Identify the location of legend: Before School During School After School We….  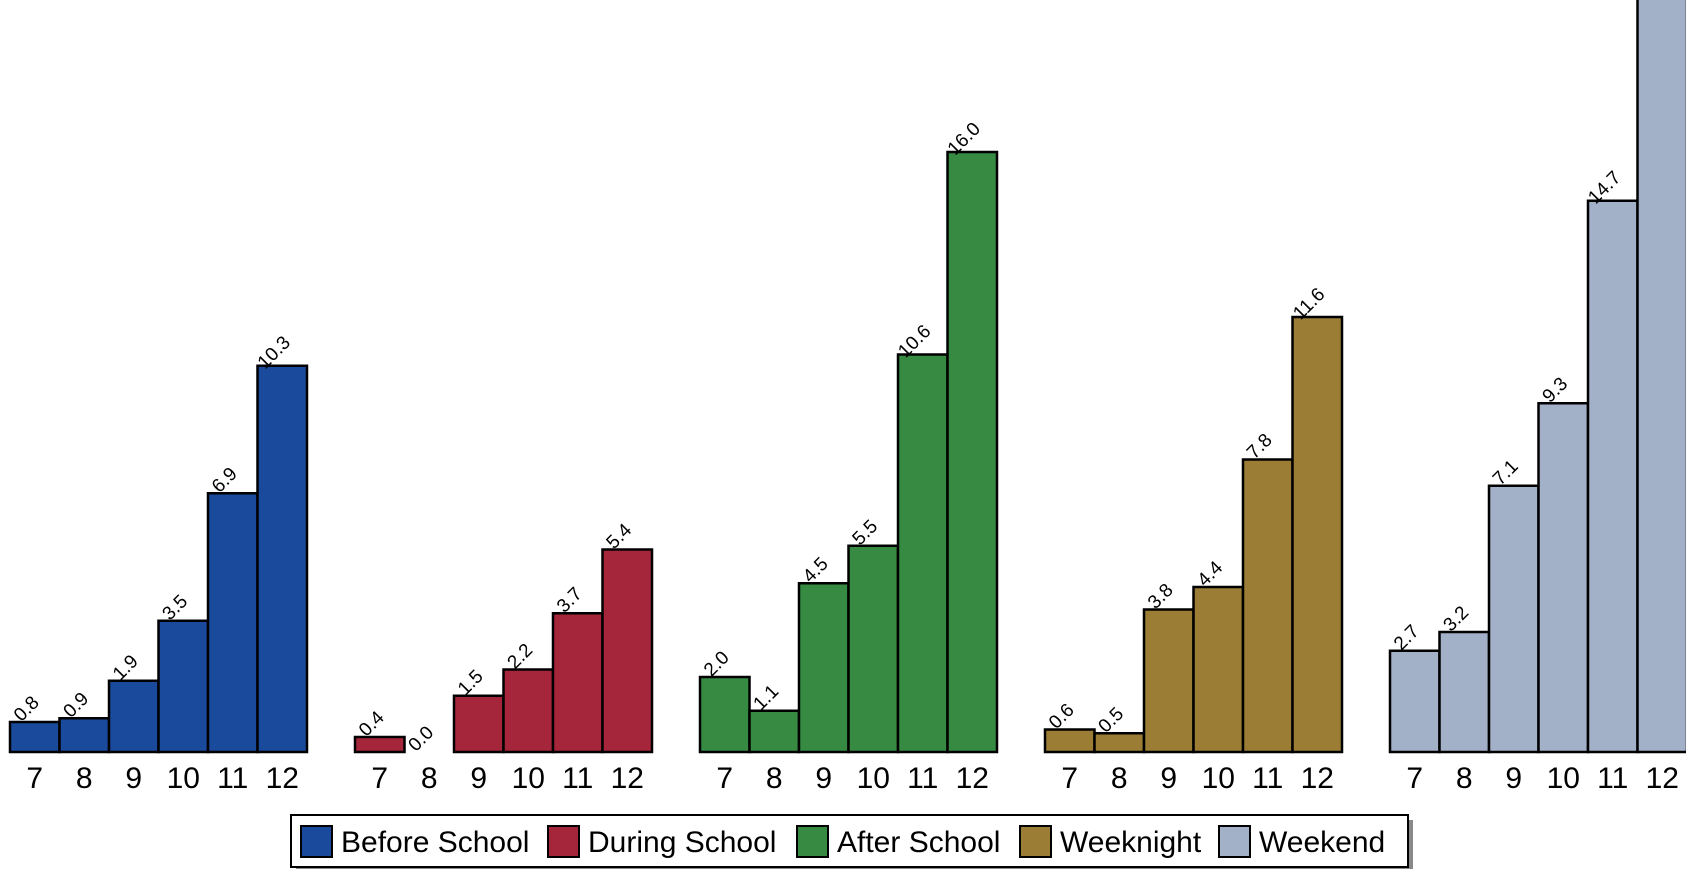
(852, 842).